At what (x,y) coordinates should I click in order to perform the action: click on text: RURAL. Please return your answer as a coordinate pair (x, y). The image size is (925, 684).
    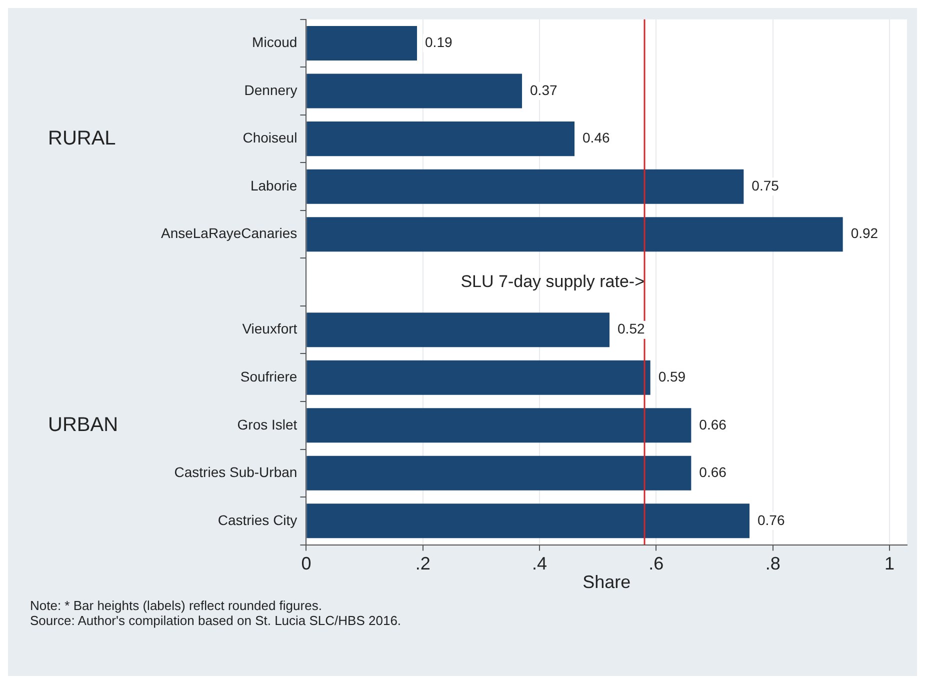
    Looking at the image, I should click on (82, 138).